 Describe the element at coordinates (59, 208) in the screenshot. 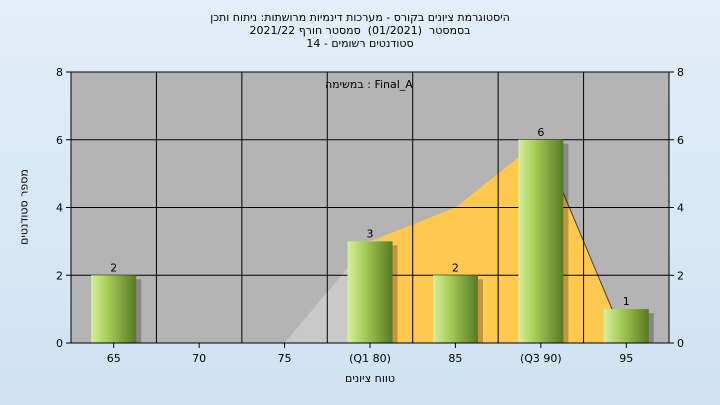

I see `y-tick-label-left: 4` at that location.